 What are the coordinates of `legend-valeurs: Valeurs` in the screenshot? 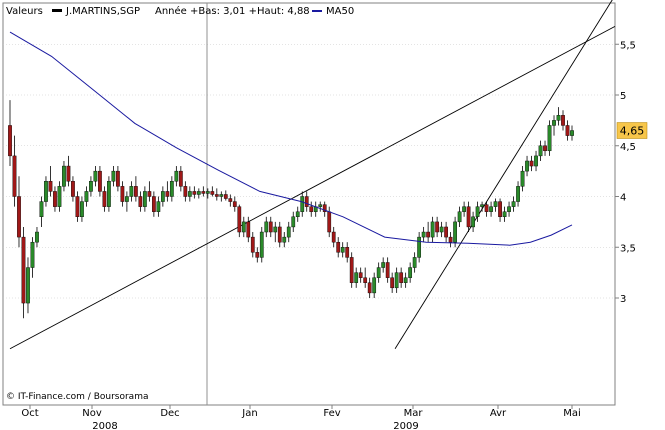 It's located at (24, 11).